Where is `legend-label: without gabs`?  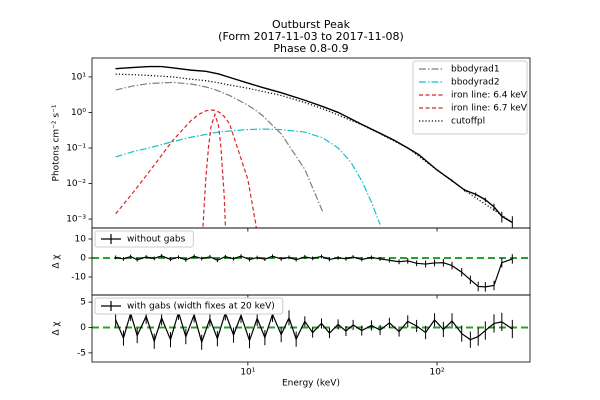 legend-label: without gabs is located at coordinates (156, 240).